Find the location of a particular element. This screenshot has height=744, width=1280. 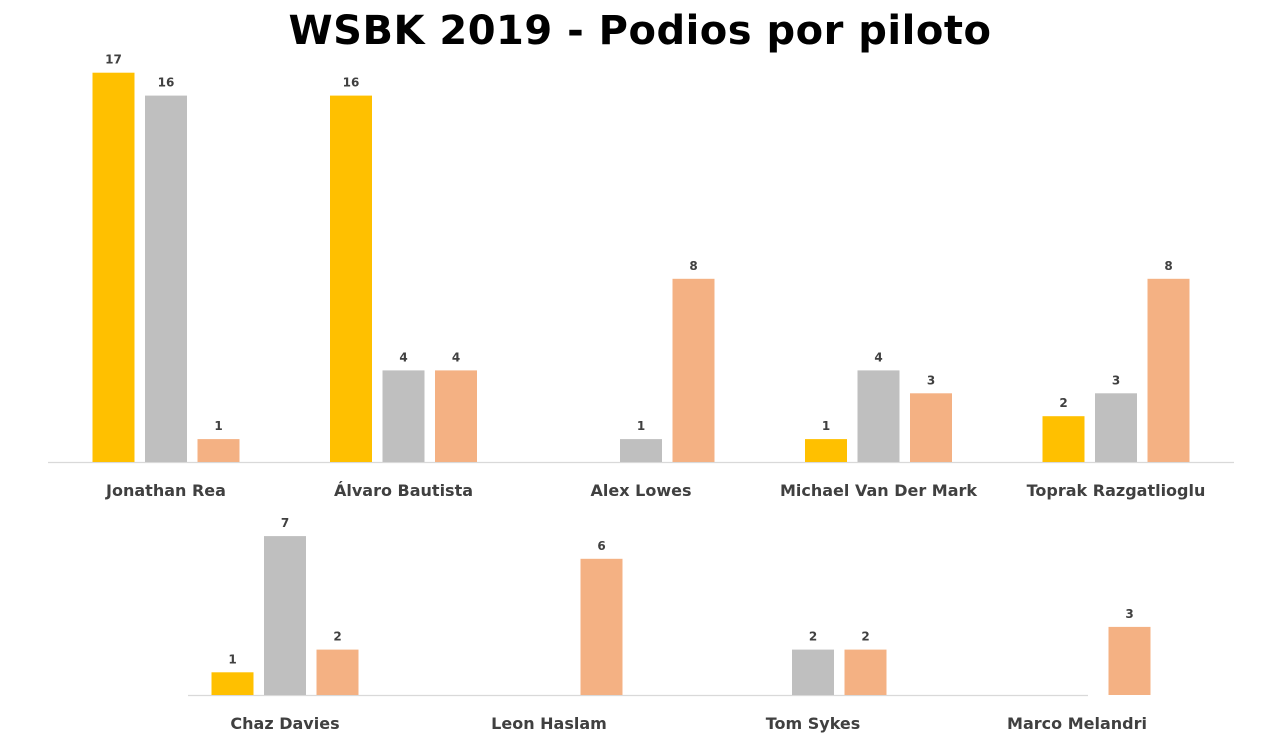

data-label: 17 is located at coordinates (113, 60).